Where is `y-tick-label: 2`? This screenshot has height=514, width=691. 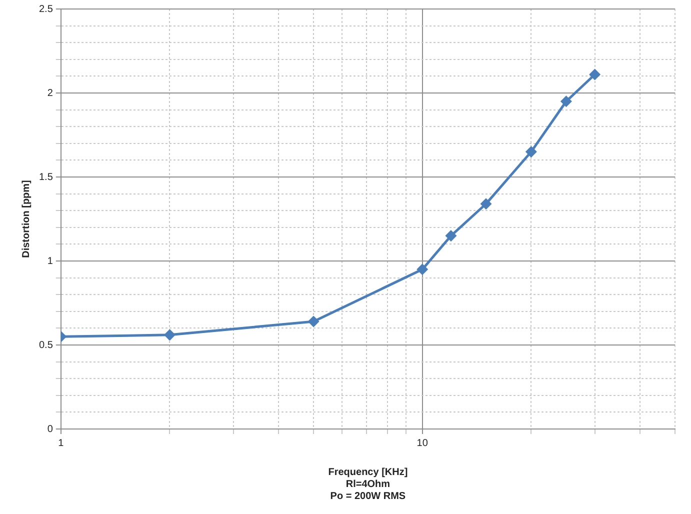
y-tick-label: 2 is located at coordinates (50, 93).